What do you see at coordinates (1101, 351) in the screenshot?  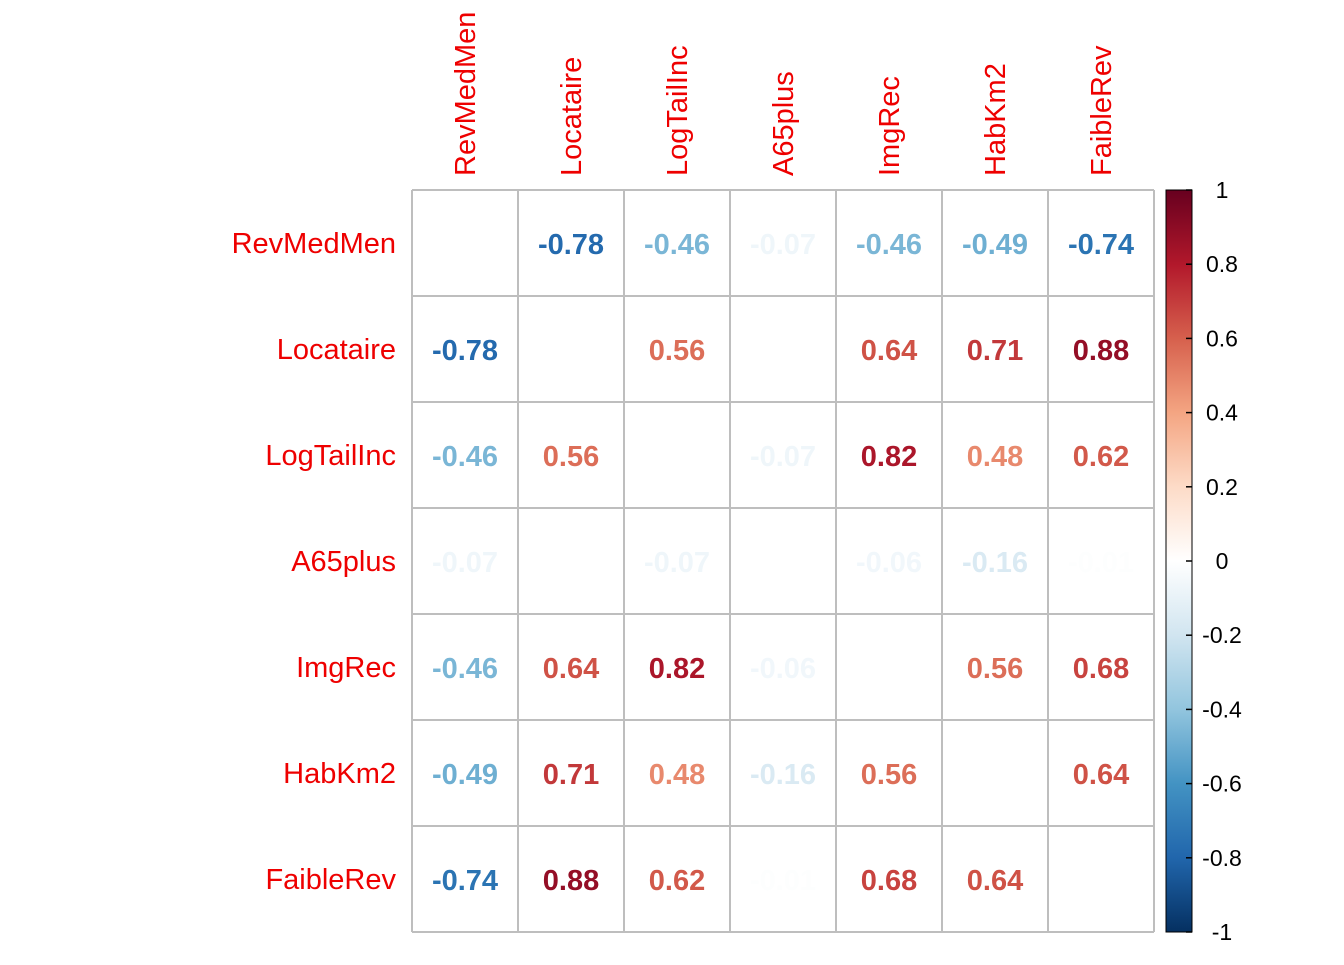 I see `cell-value-Locataire-FaibleRev: 0.88` at bounding box center [1101, 351].